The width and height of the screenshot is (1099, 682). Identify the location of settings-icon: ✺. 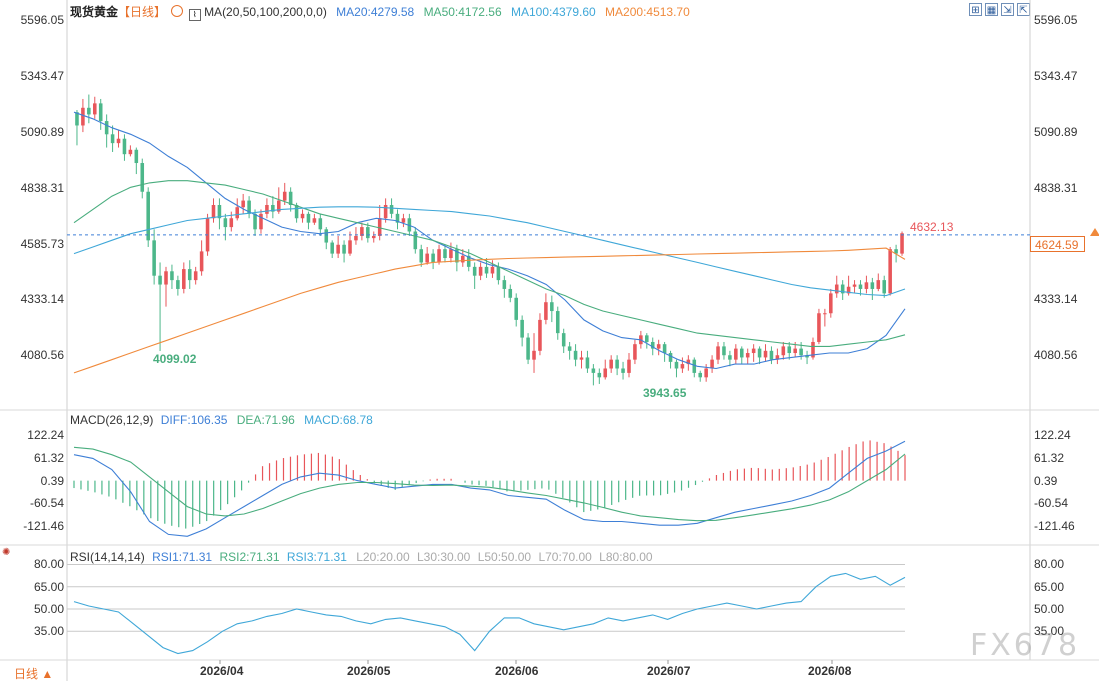
(6, 552).